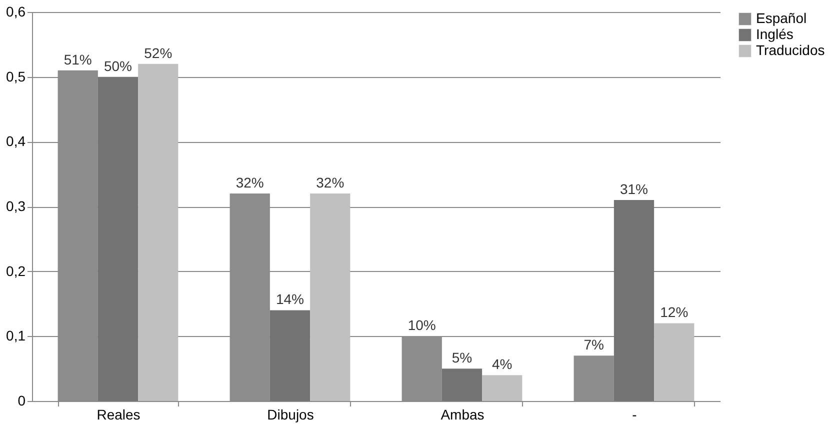 The image size is (830, 427). I want to click on x-tick-label: -, so click(635, 414).